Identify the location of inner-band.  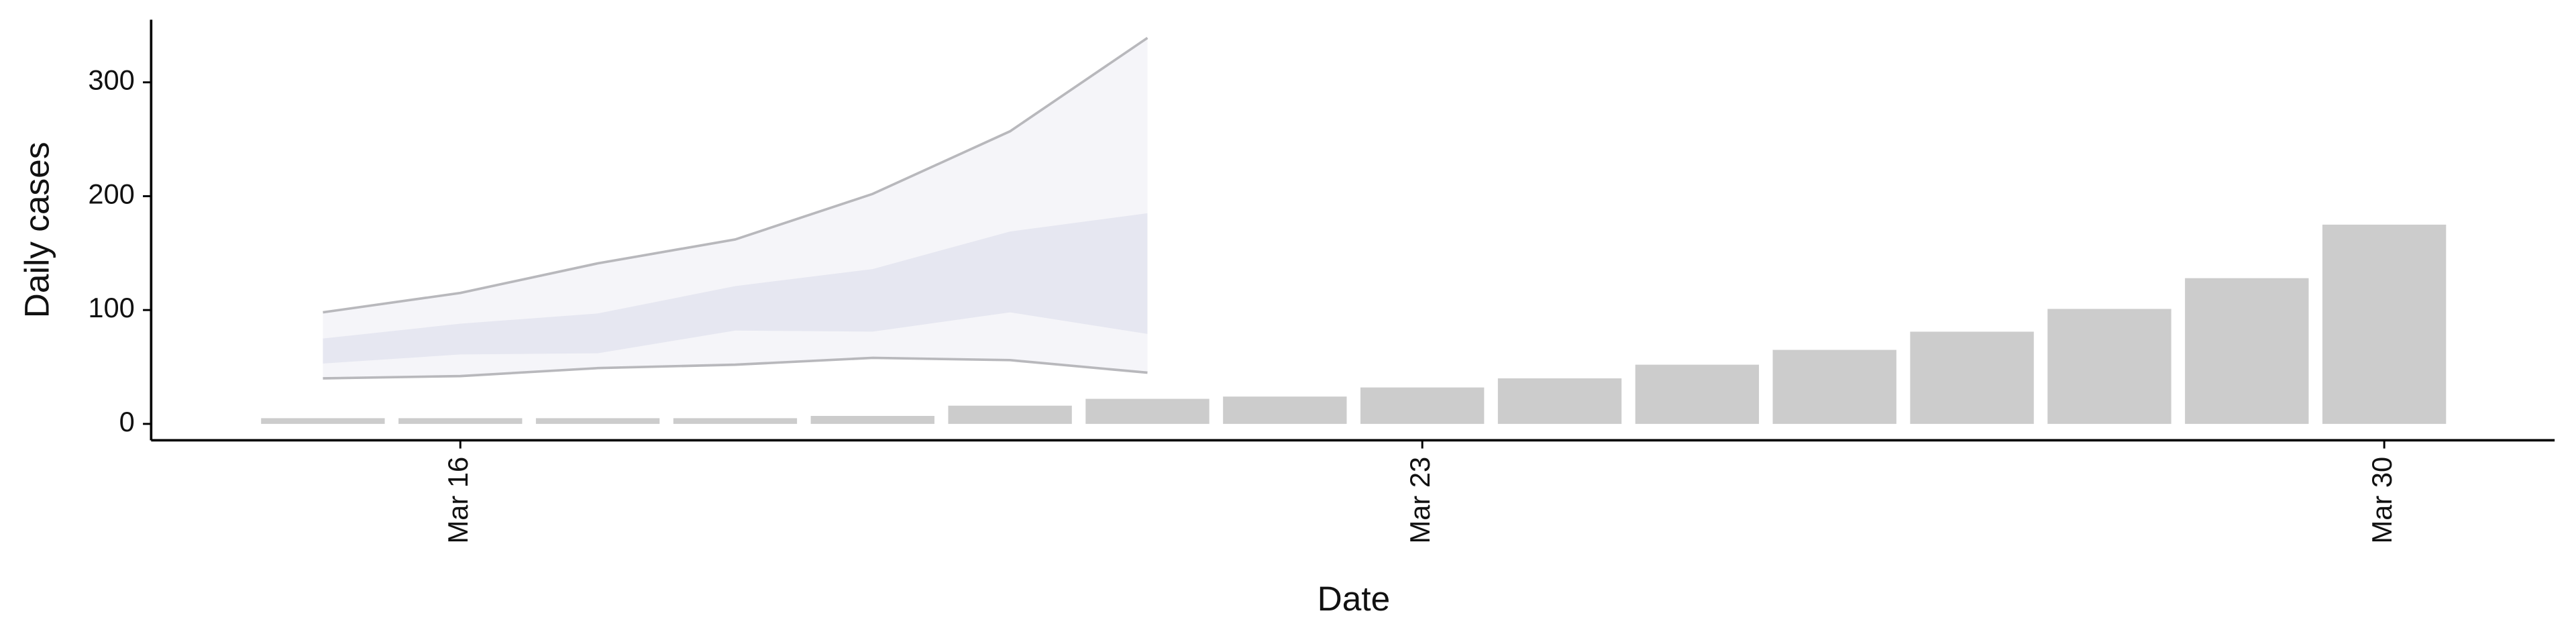
(735, 288).